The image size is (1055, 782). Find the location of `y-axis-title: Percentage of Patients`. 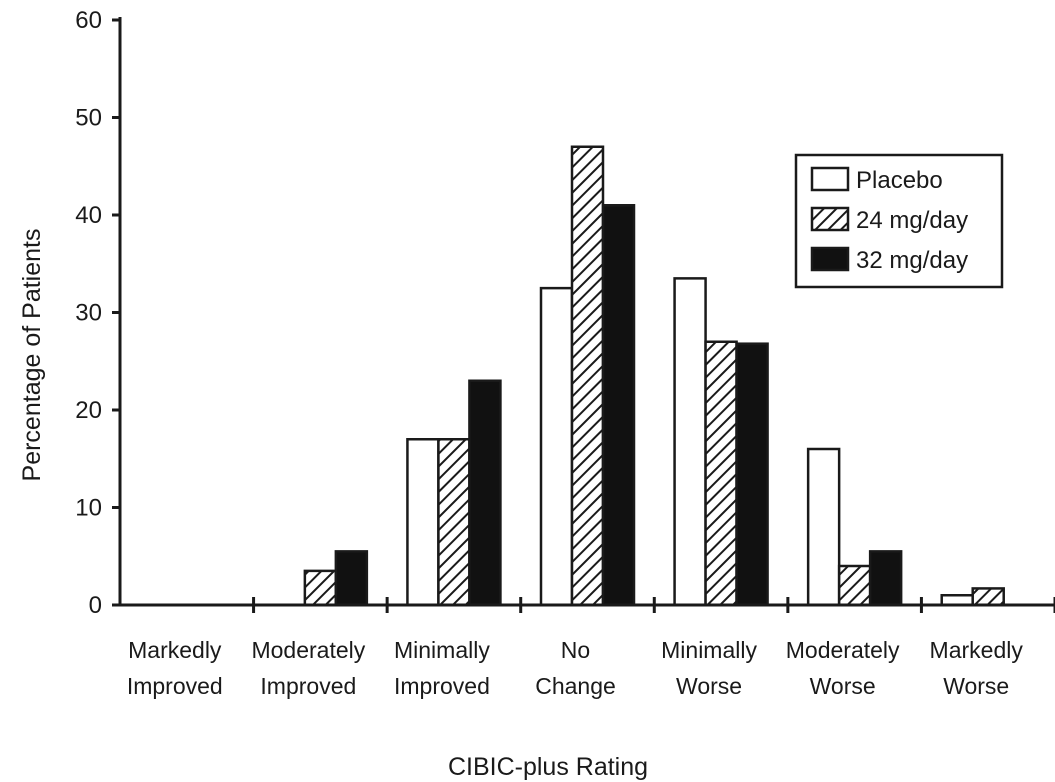

y-axis-title: Percentage of Patients is located at coordinates (32, 355).